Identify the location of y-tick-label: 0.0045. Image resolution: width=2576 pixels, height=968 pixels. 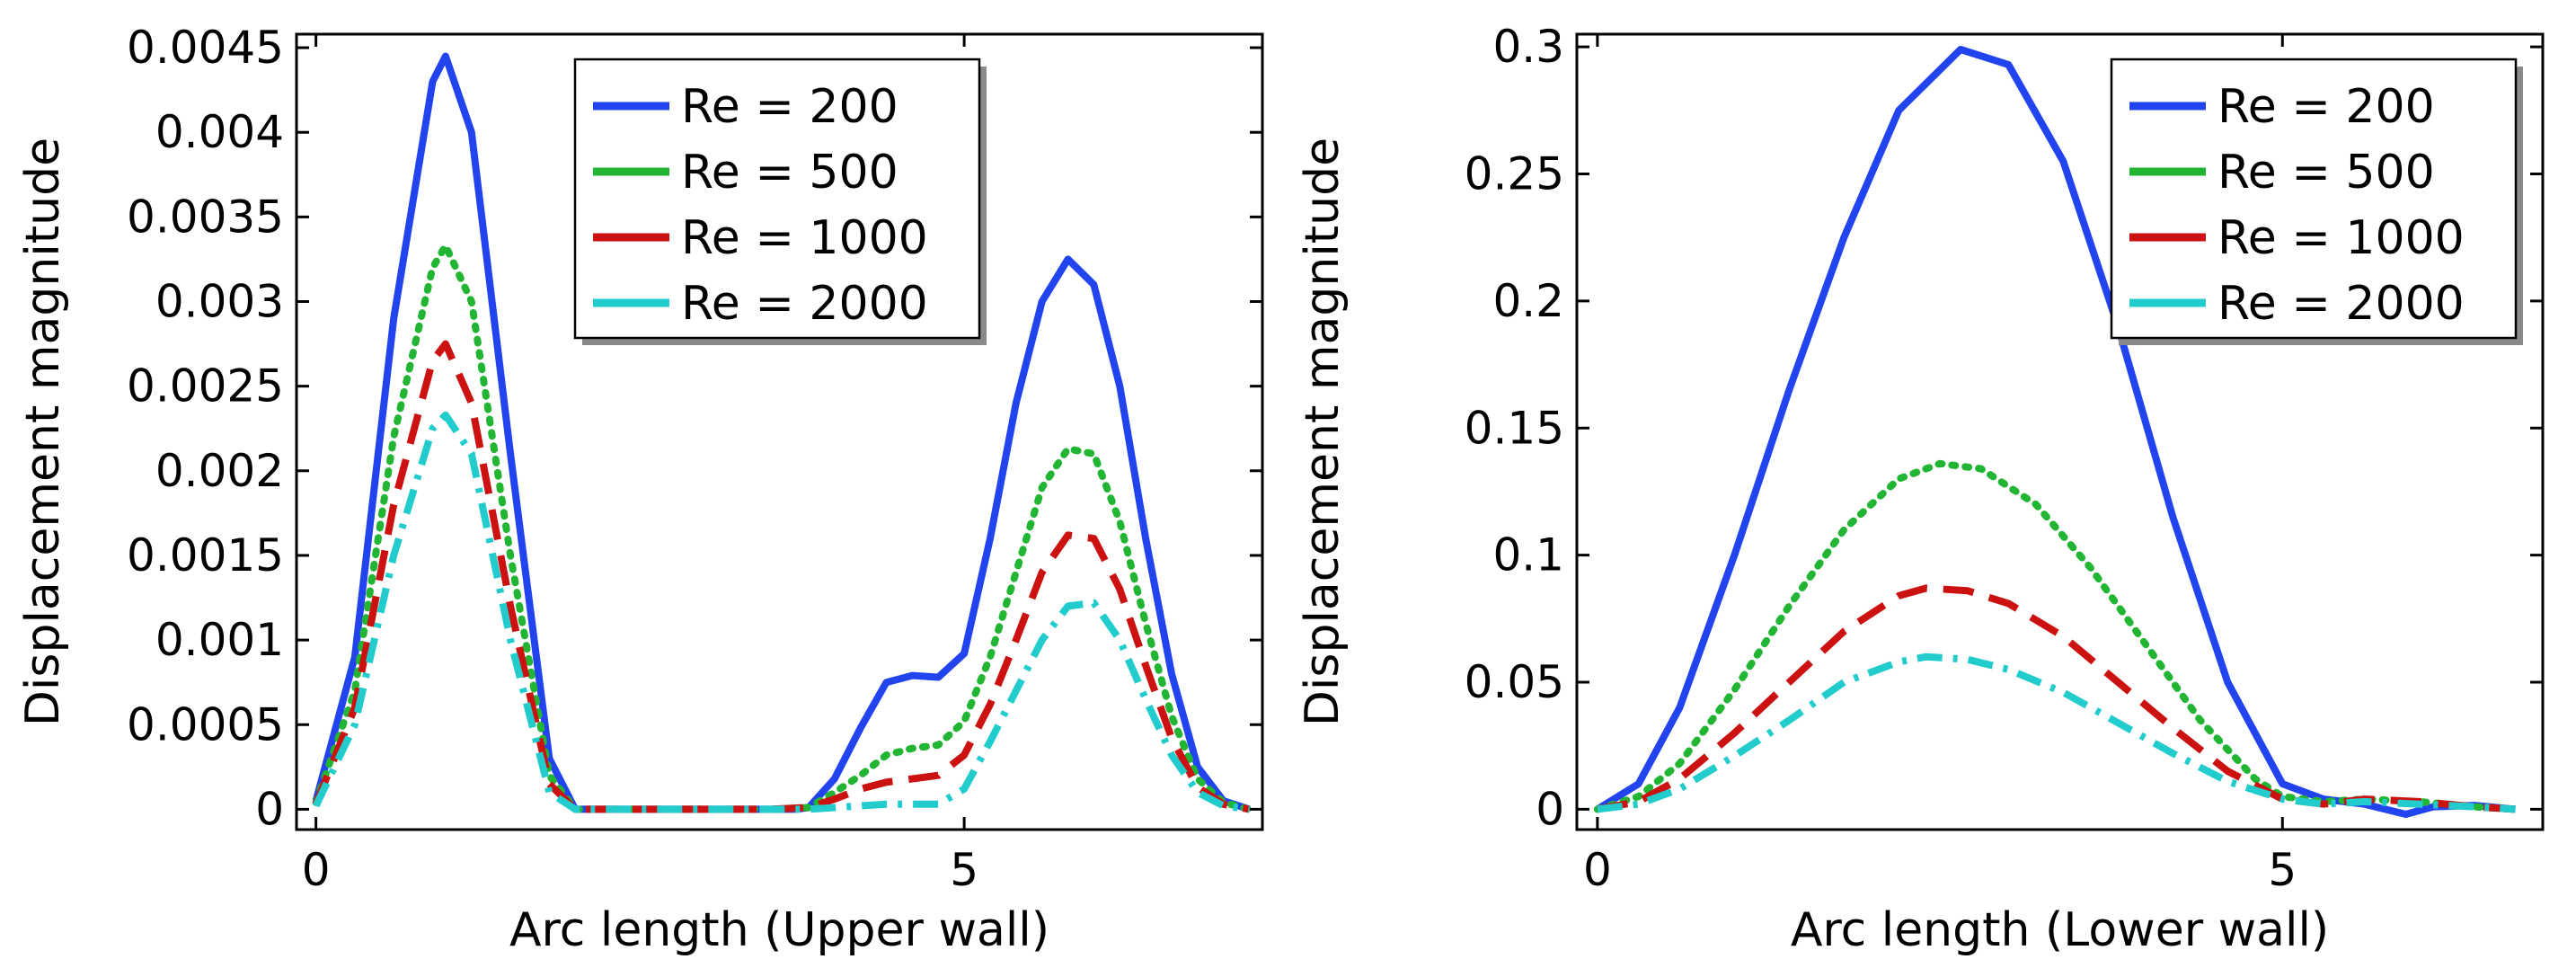
(205, 48).